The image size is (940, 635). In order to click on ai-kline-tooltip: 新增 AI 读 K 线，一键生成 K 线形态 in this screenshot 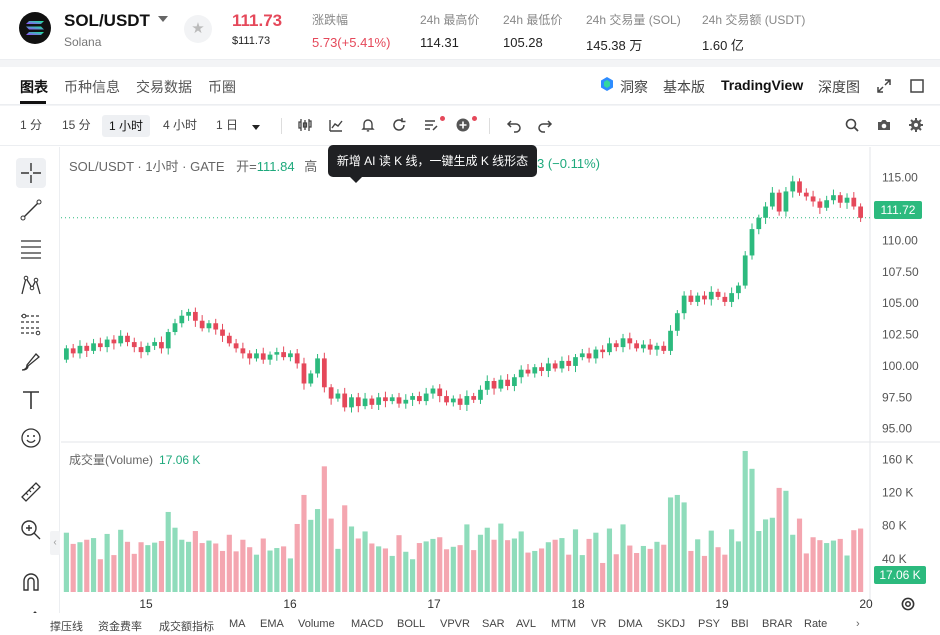, I will do `click(432, 164)`.